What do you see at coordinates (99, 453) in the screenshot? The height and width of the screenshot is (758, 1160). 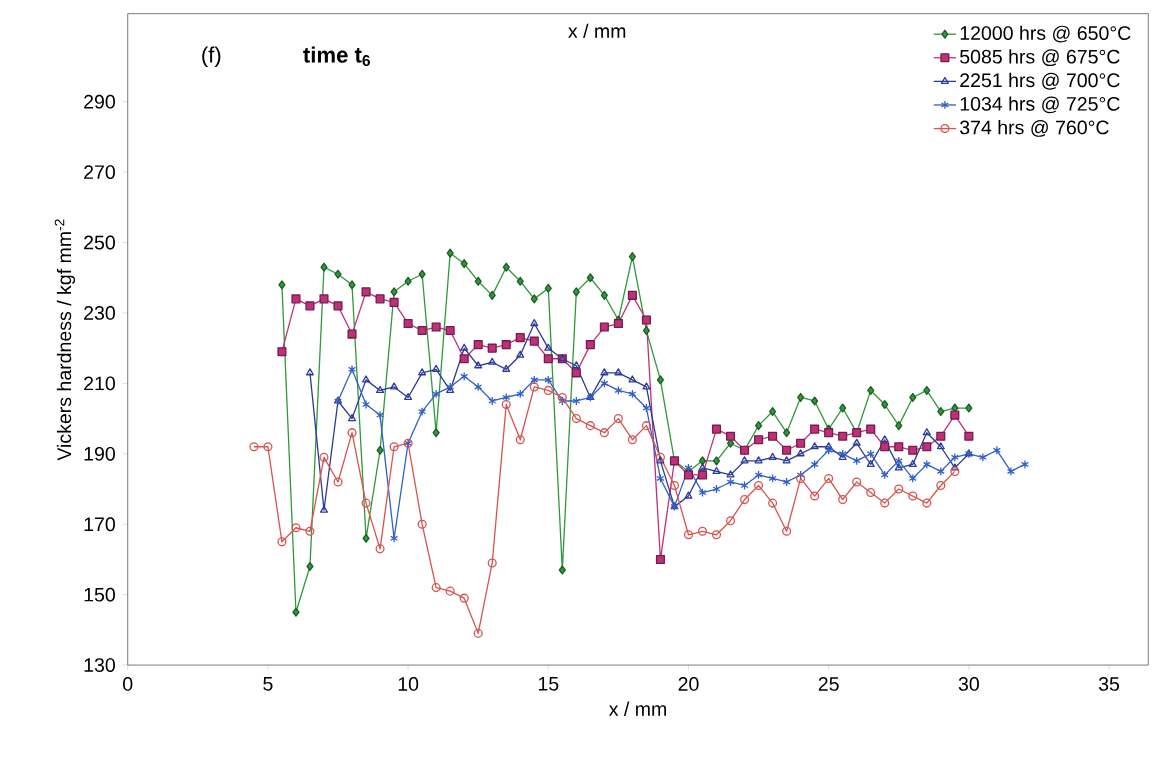 I see `y-tick-label: 190` at bounding box center [99, 453].